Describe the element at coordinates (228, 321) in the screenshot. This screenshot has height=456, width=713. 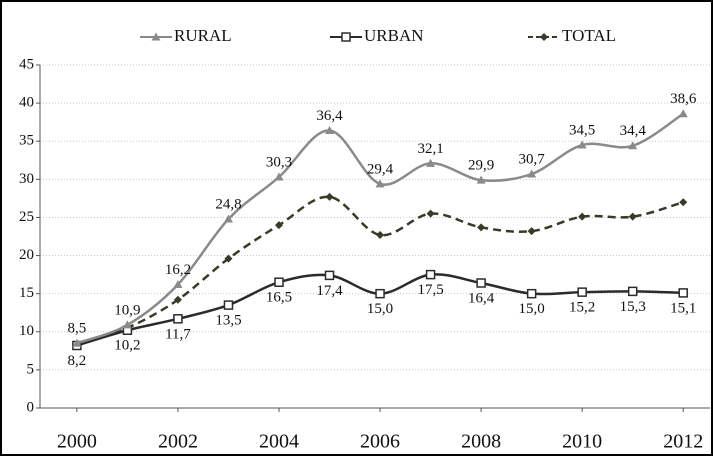
I see `data-label: 13,5` at that location.